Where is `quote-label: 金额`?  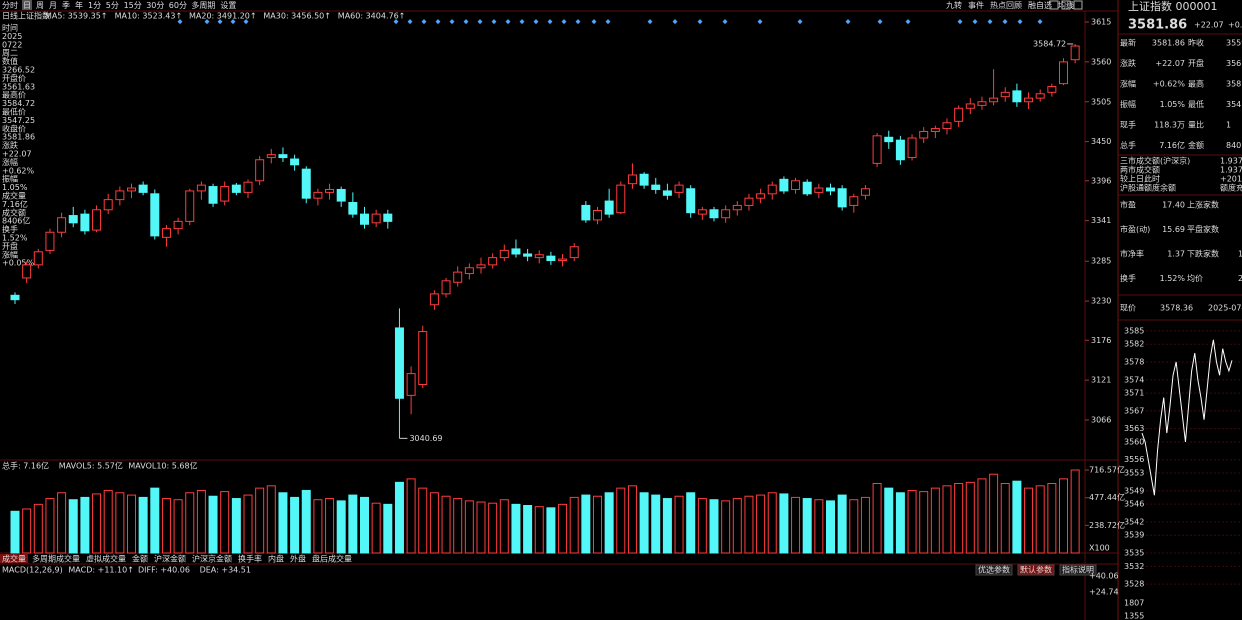 quote-label: 金额 is located at coordinates (1196, 145).